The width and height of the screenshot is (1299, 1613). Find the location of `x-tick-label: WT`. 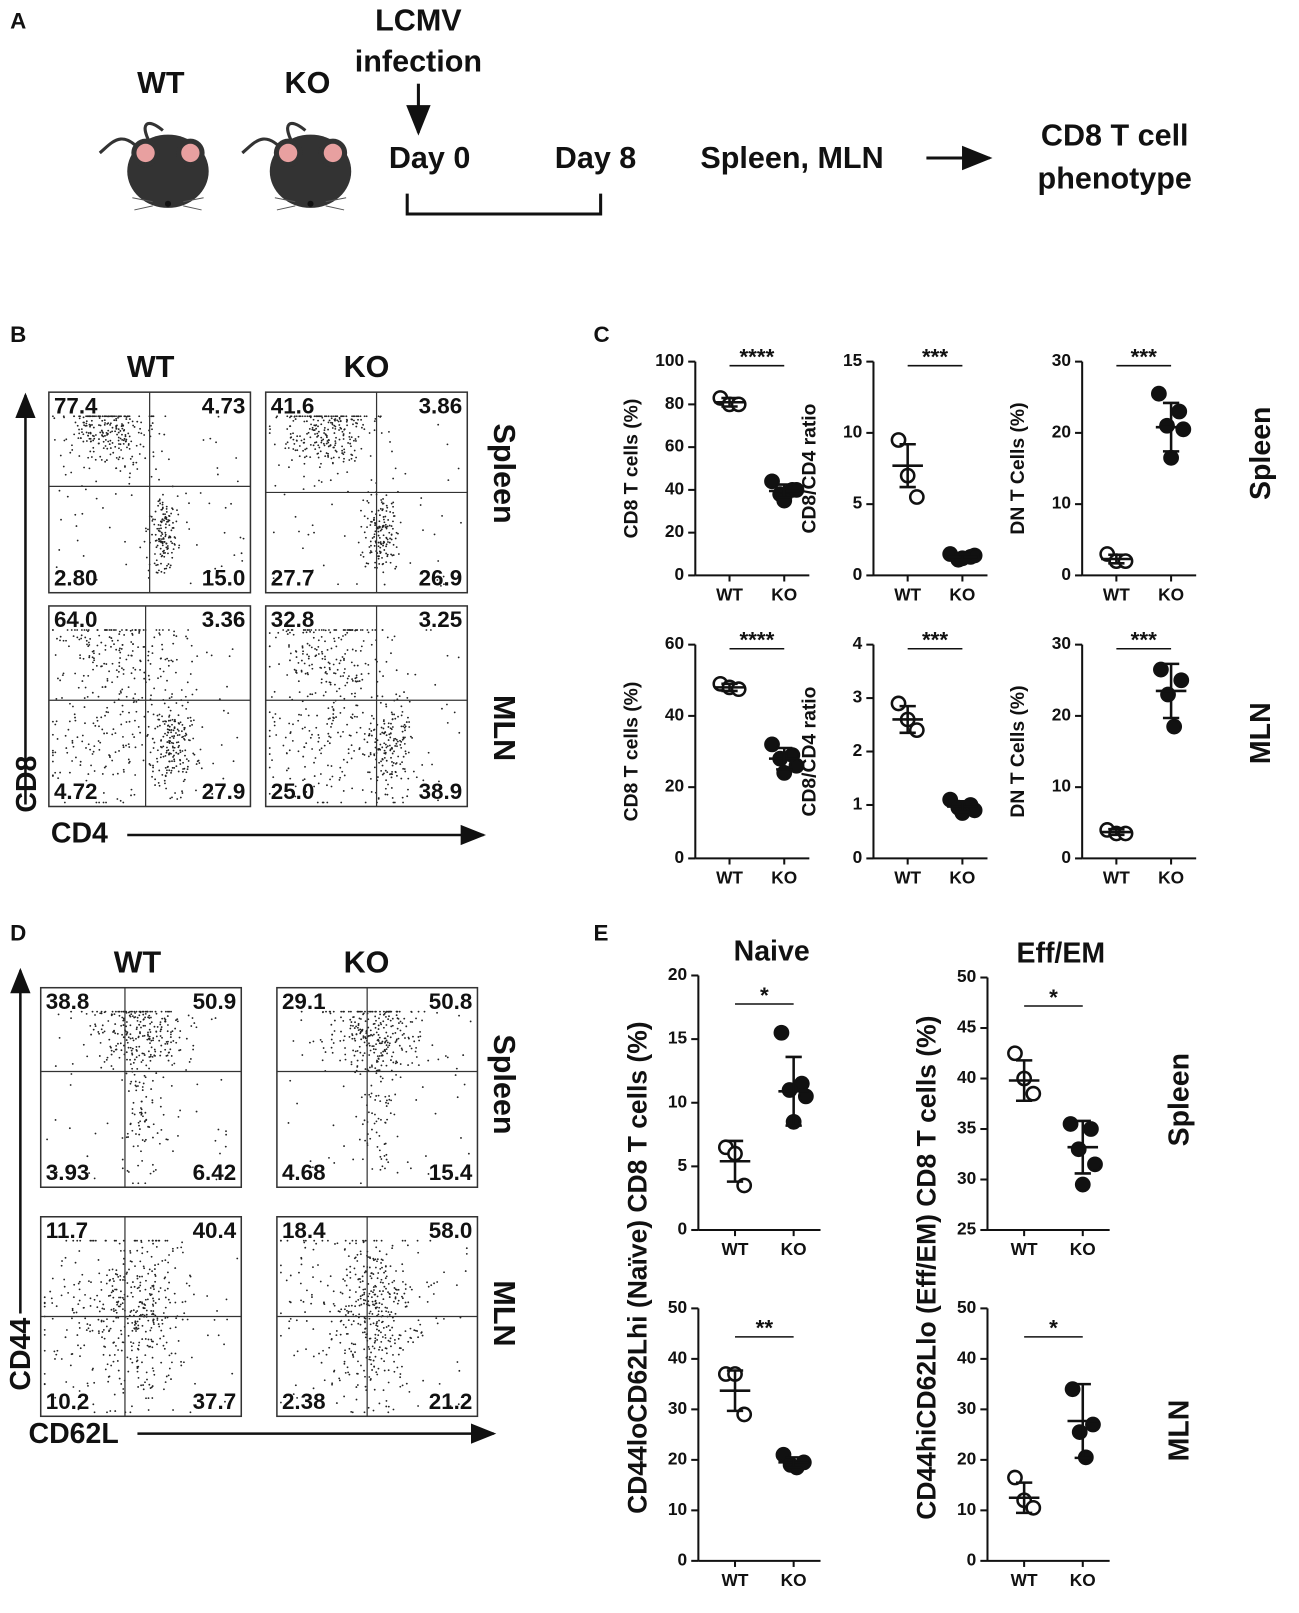

x-tick-label: WT is located at coordinates (735, 1580).